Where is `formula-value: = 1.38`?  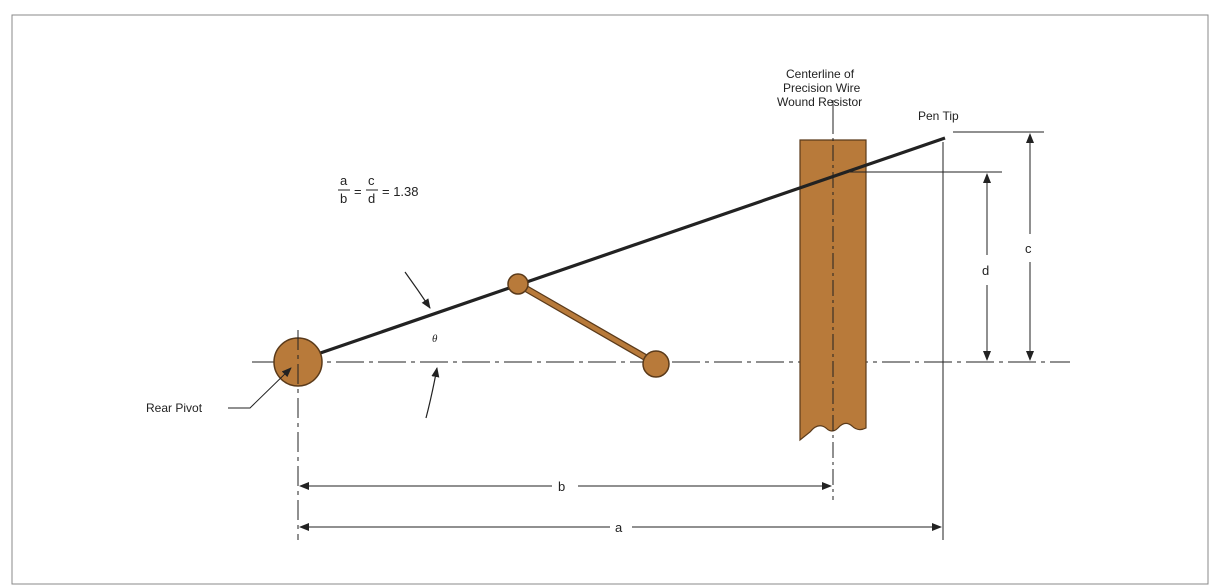 formula-value: = 1.38 is located at coordinates (400, 191).